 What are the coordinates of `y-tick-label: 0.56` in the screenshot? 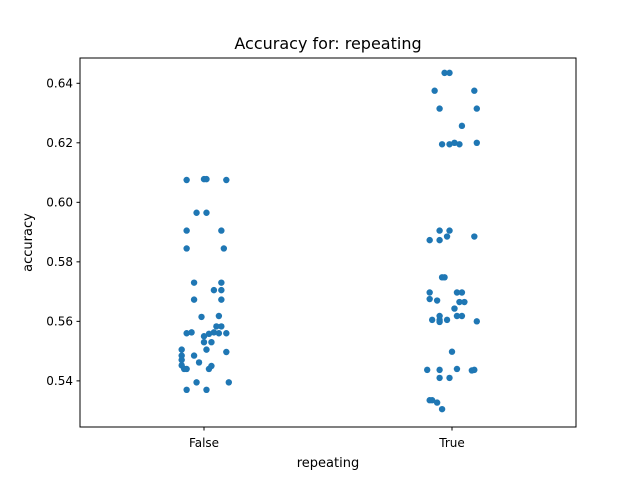 It's located at (59, 321).